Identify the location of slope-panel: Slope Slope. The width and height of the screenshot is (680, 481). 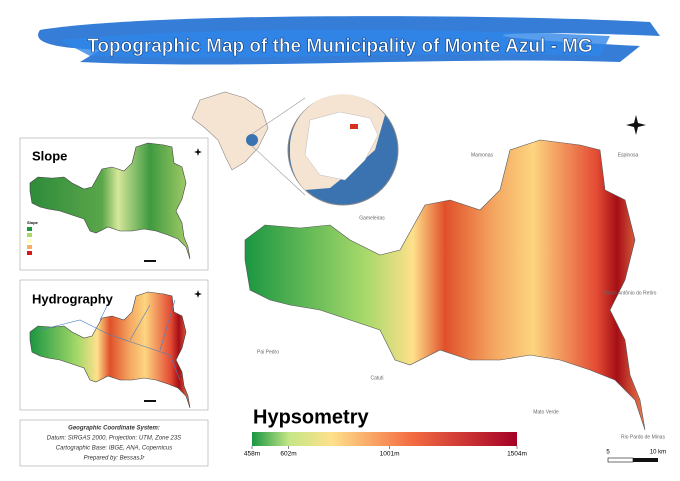
(114, 204).